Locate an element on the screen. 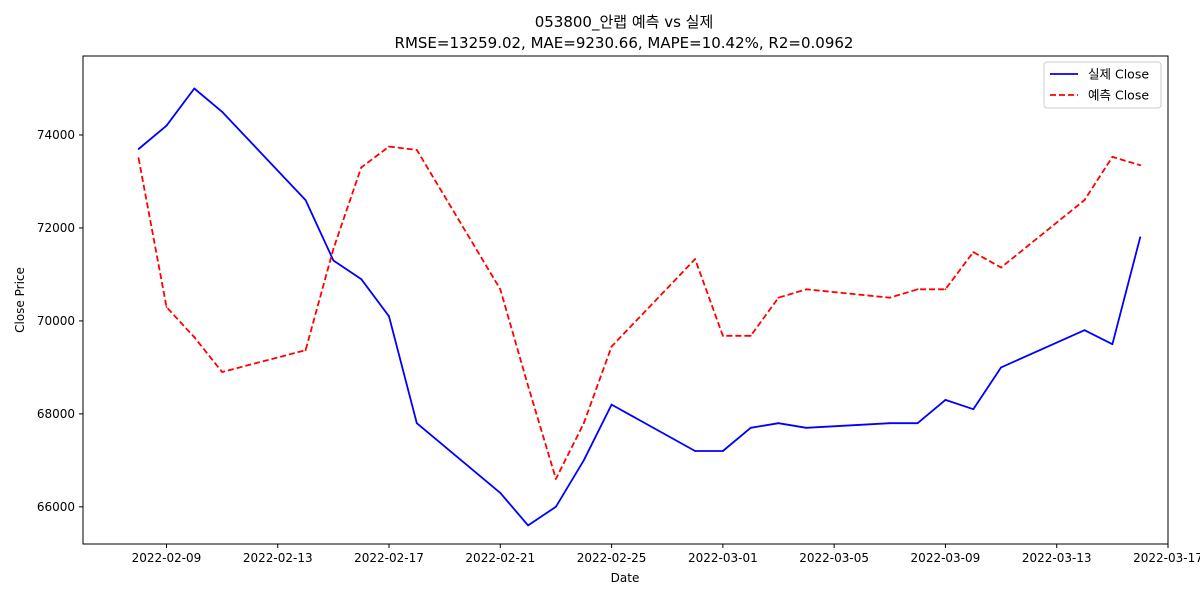  y-axis-label: Close Price is located at coordinates (20, 300).